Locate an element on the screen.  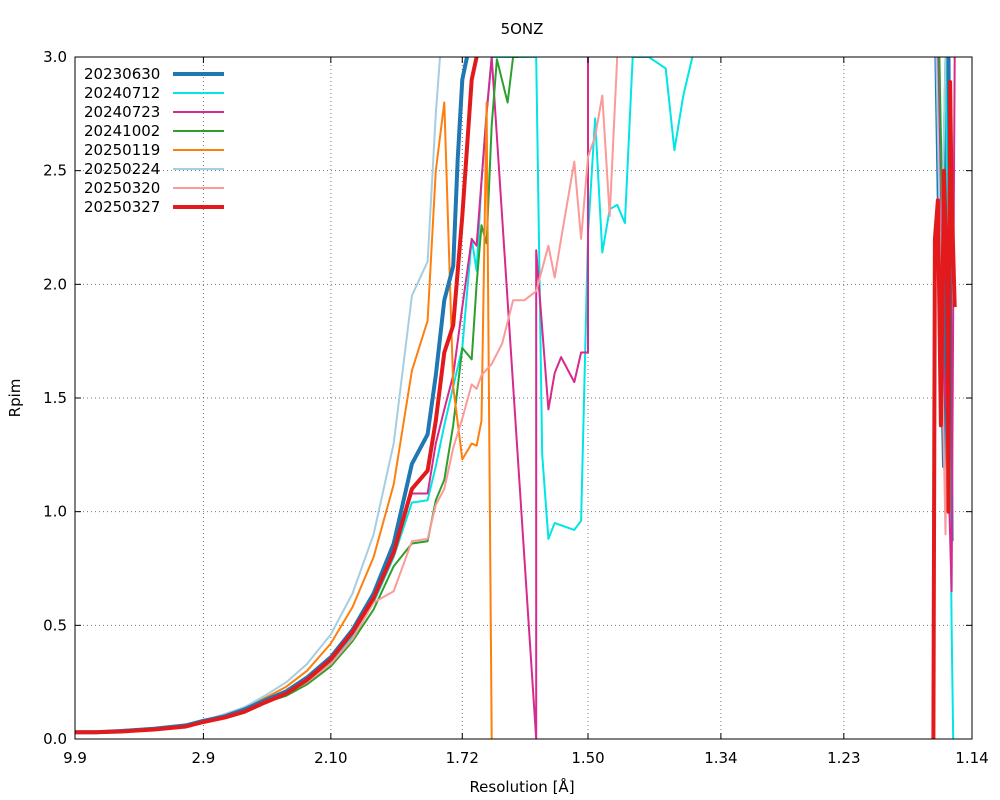
legend-entry: 20240723 is located at coordinates (154, 112).